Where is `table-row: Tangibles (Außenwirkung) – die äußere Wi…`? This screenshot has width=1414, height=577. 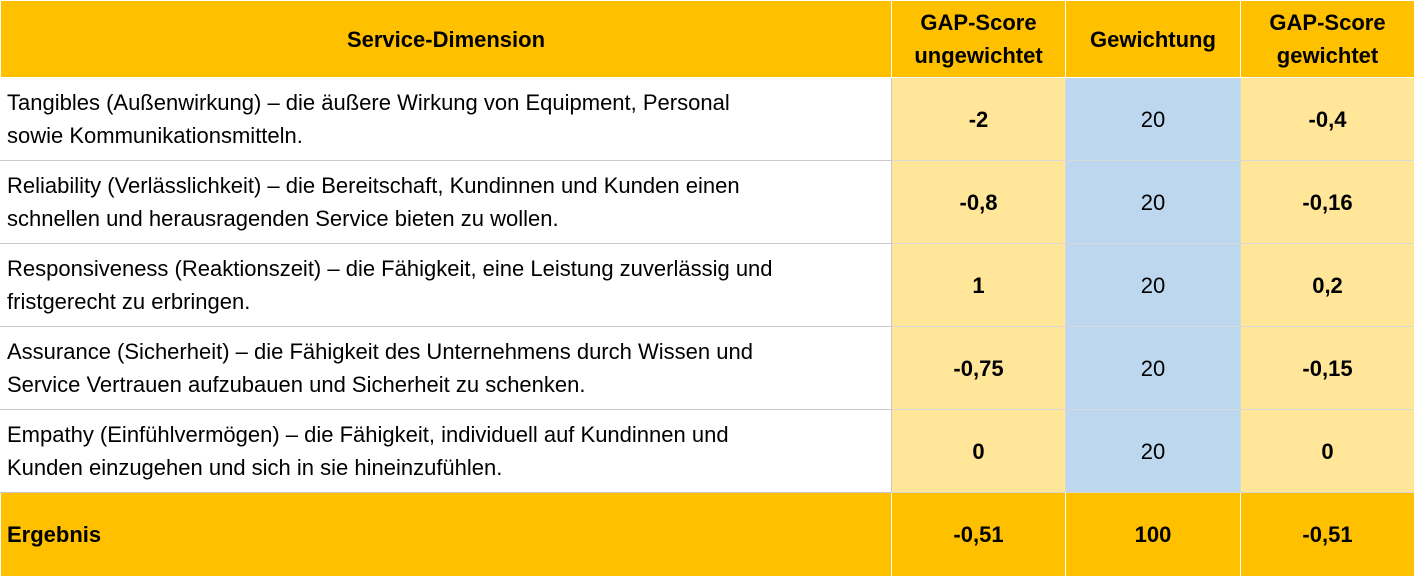 table-row: Tangibles (Außenwirkung) – die äußere Wi… is located at coordinates (707, 119).